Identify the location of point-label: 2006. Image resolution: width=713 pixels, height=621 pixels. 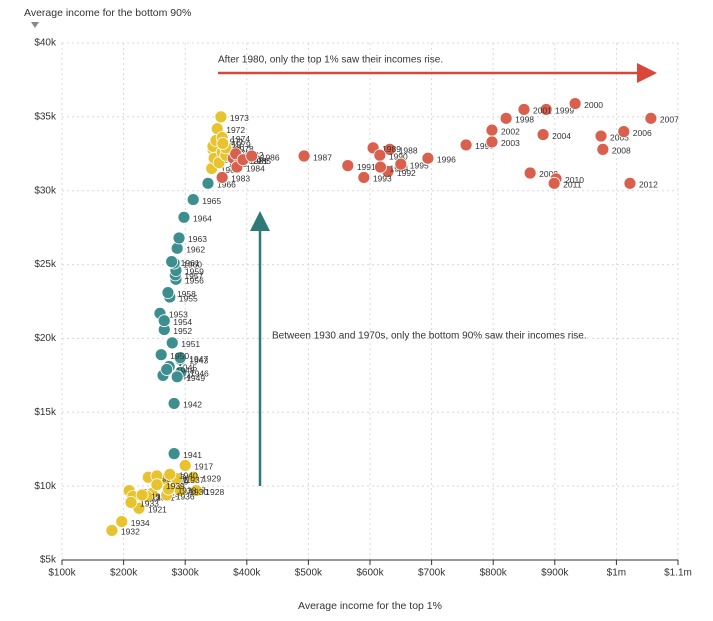
(642, 133).